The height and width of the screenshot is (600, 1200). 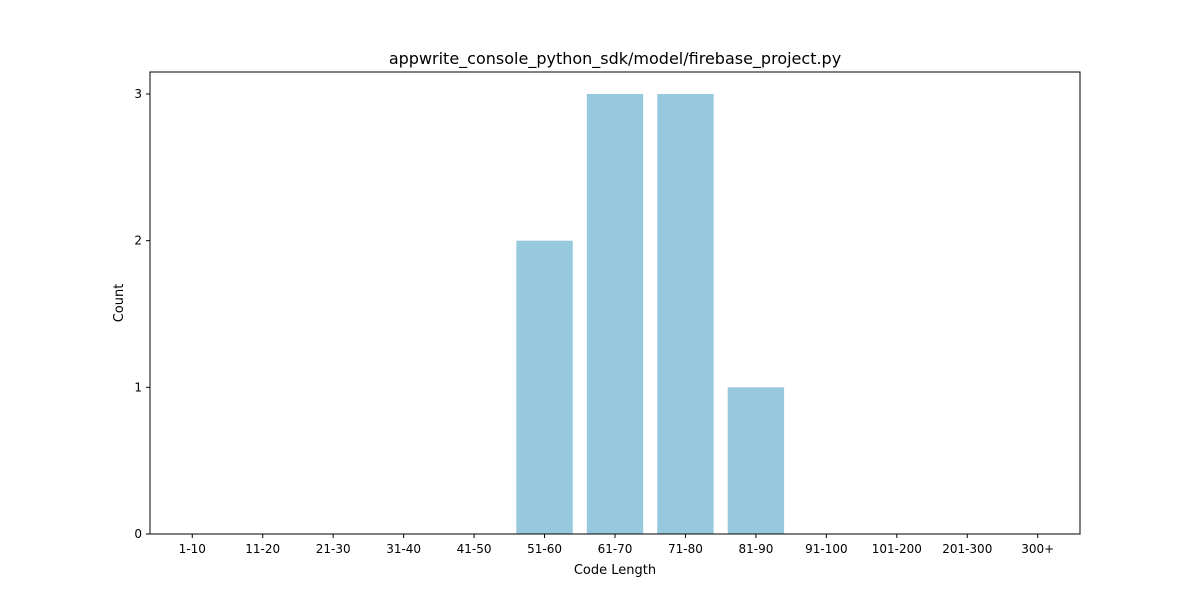 What do you see at coordinates (119, 303) in the screenshot?
I see `y-axis-title: Count` at bounding box center [119, 303].